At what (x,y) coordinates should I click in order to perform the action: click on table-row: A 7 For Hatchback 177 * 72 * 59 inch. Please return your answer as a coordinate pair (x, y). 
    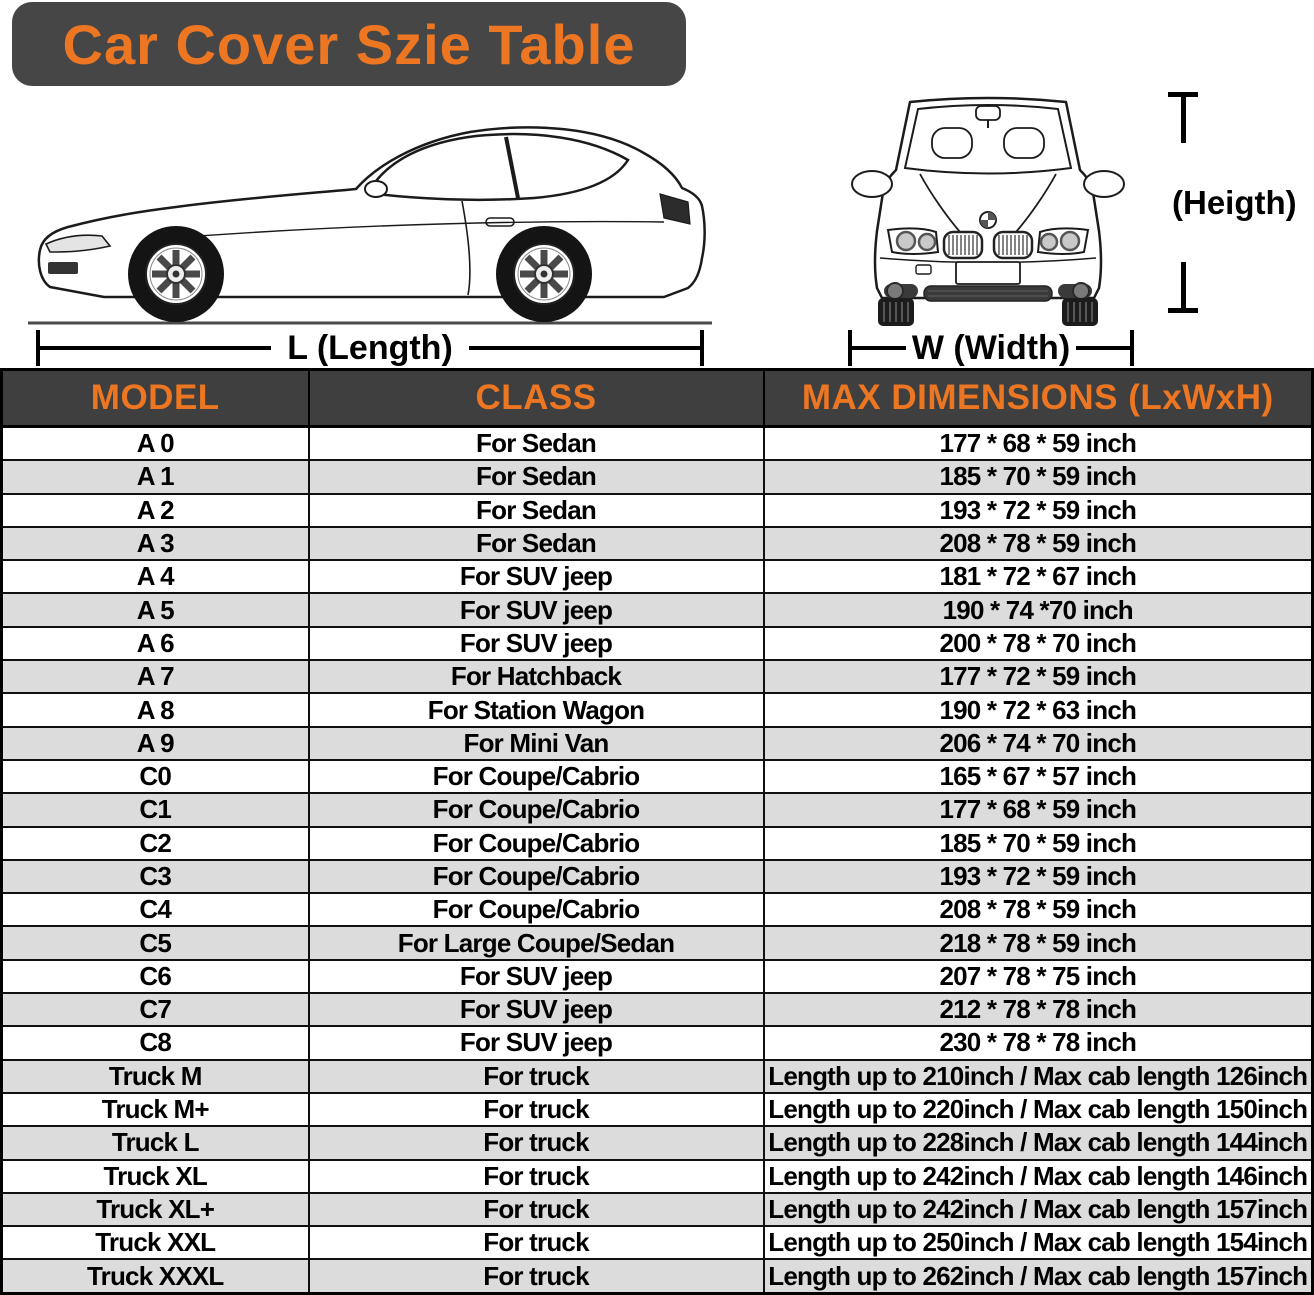
    Looking at the image, I should click on (657, 677).